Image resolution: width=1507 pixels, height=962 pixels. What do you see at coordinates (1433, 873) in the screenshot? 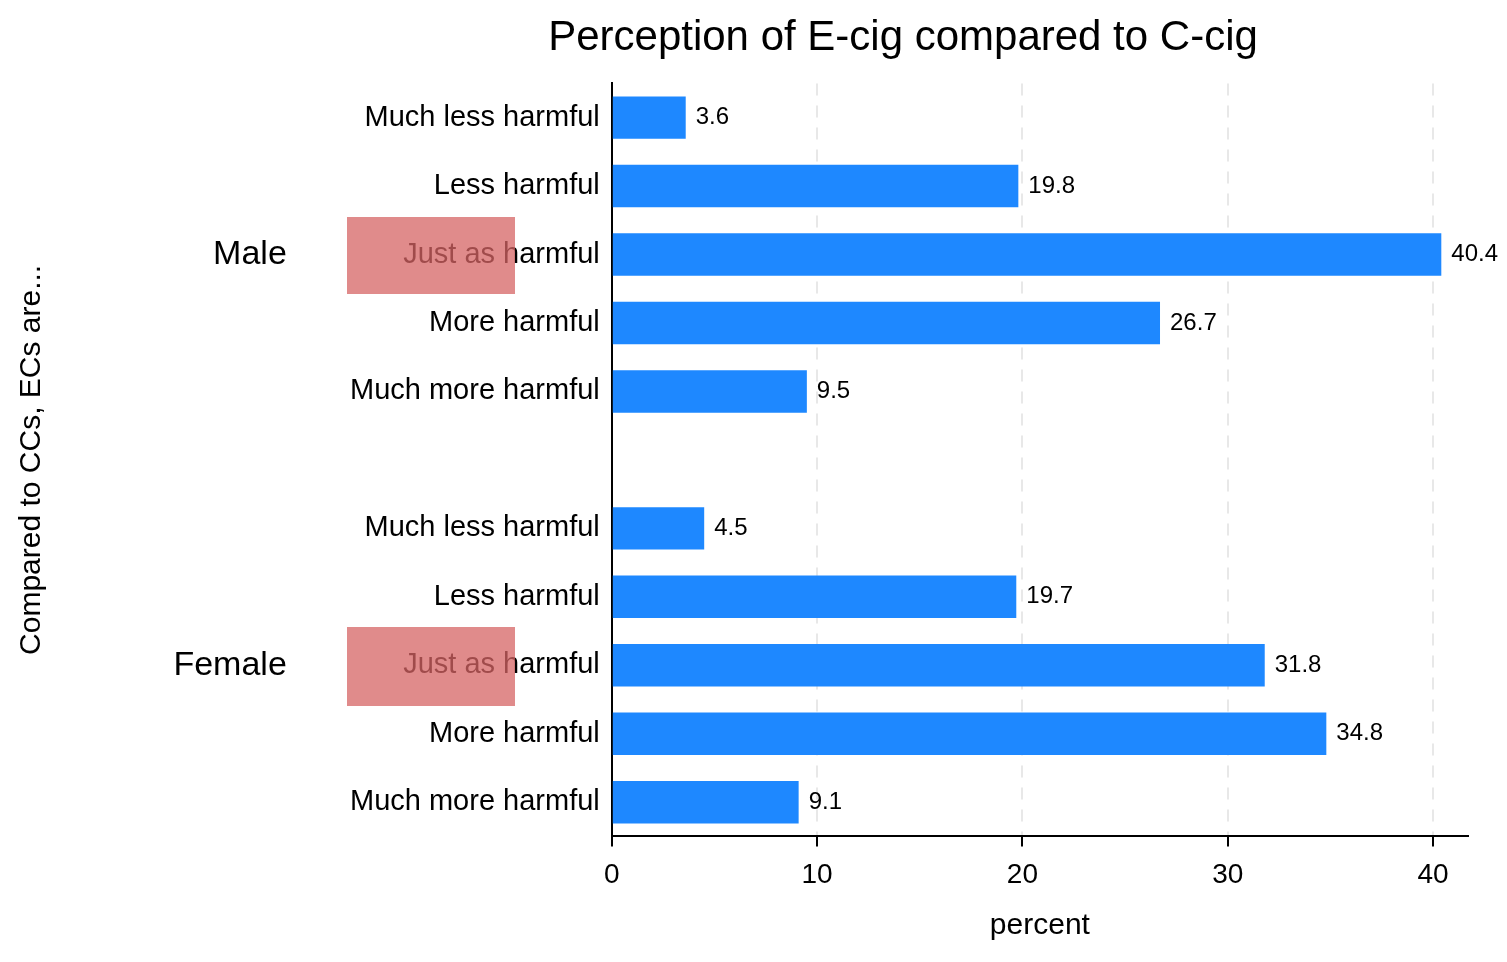
I see `x-tick-label: 40` at bounding box center [1433, 873].